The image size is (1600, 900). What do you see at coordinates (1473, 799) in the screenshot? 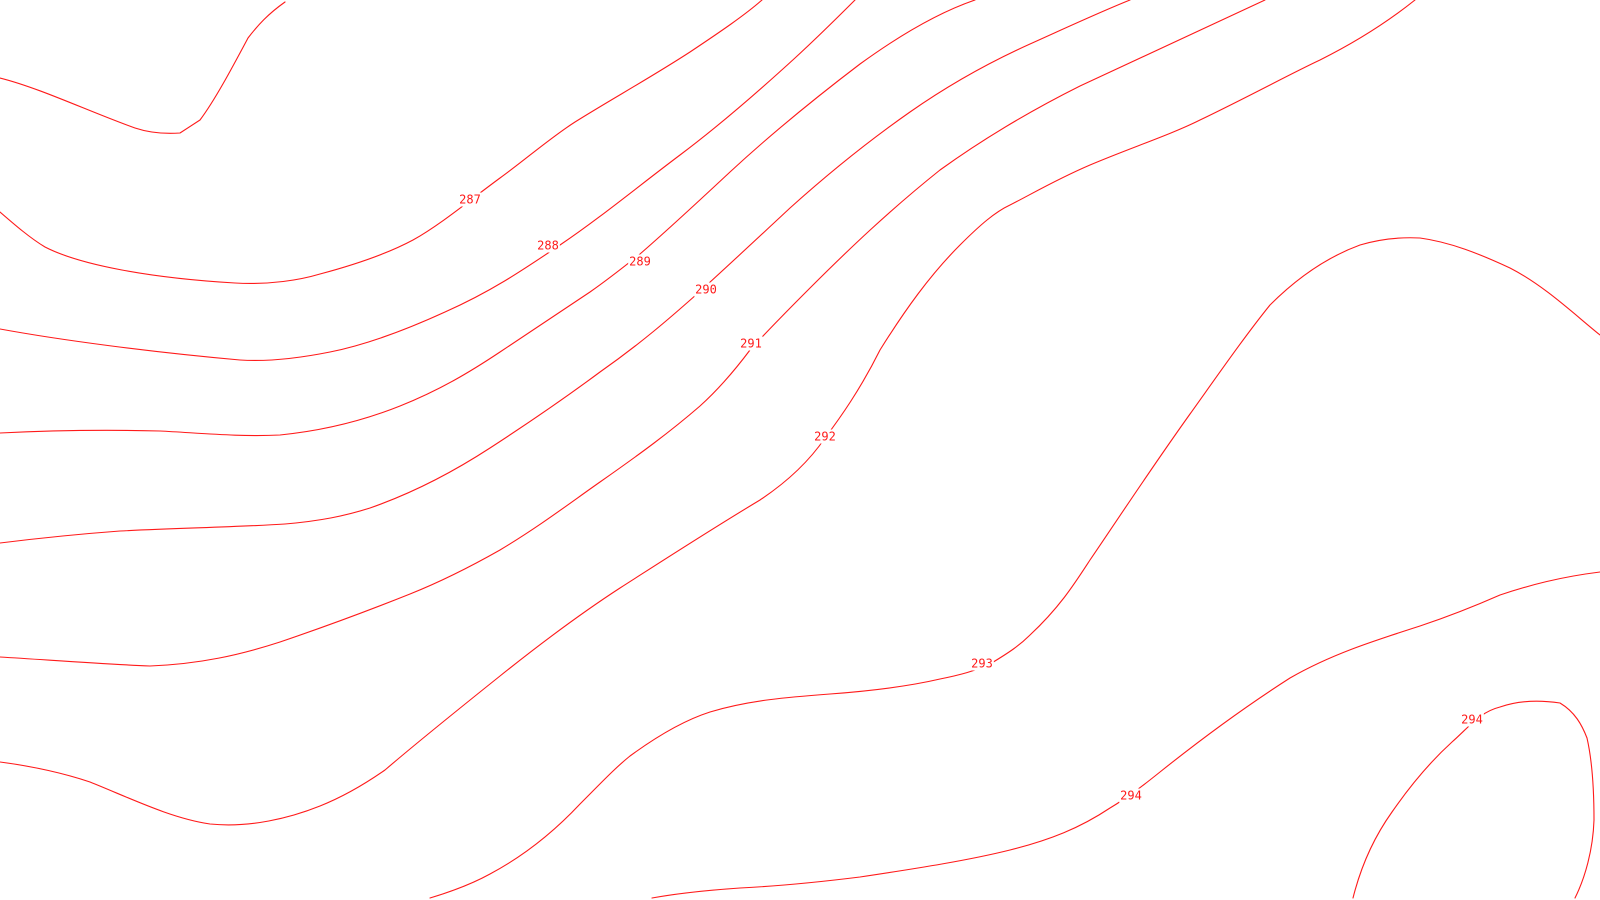
I see `contour-line-294-loop` at bounding box center [1473, 799].